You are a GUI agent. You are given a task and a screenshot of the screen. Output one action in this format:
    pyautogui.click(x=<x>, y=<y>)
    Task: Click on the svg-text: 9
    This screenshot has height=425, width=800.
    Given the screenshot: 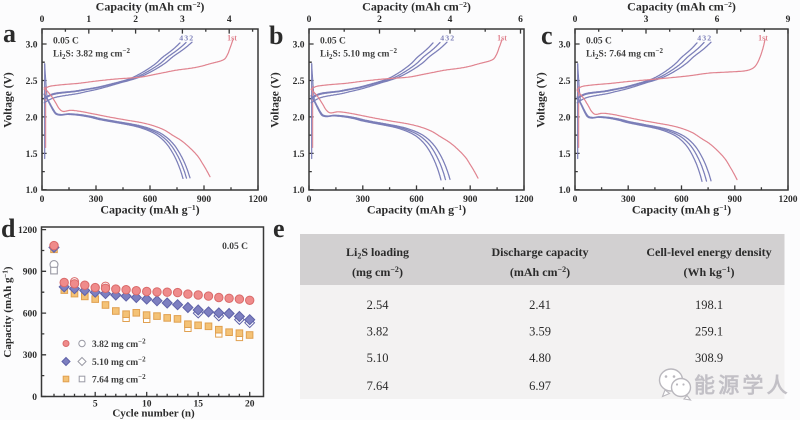 What is the action you would take?
    pyautogui.click(x=788, y=20)
    